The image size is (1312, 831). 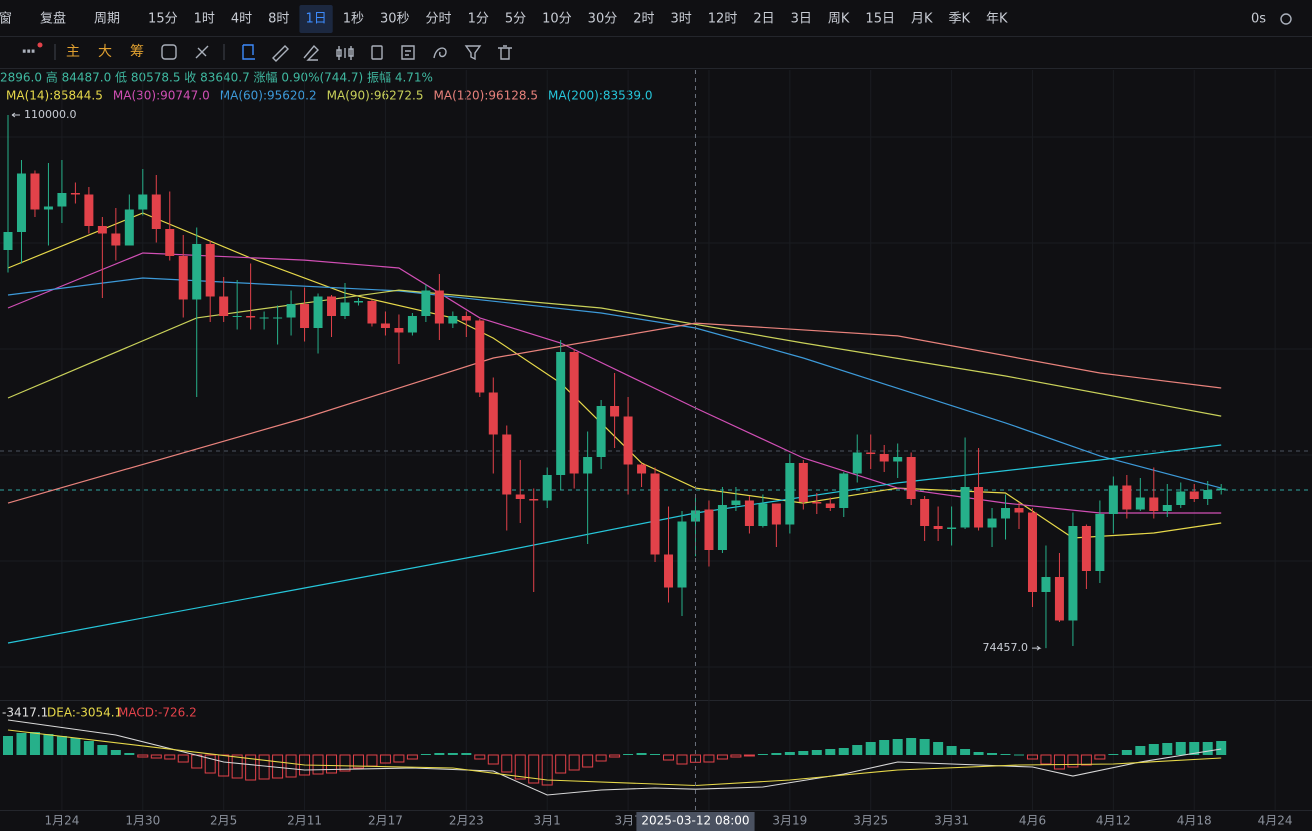 I want to click on toolbar-item: 5分, so click(x=515, y=19).